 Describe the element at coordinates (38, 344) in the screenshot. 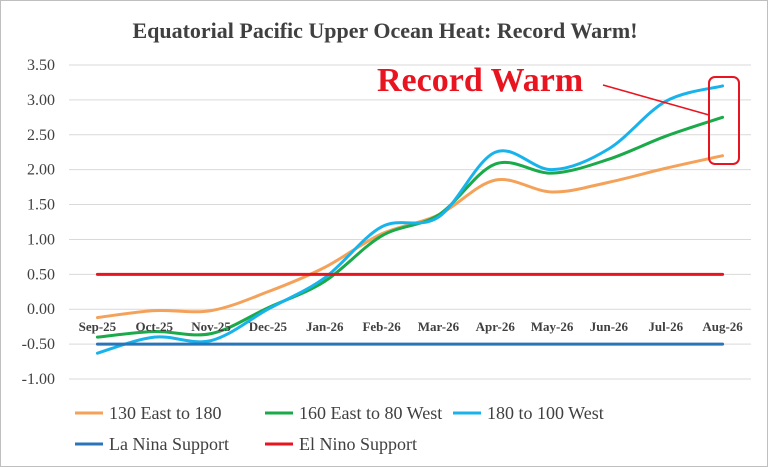

I see `y-tick-label: -0.50` at that location.